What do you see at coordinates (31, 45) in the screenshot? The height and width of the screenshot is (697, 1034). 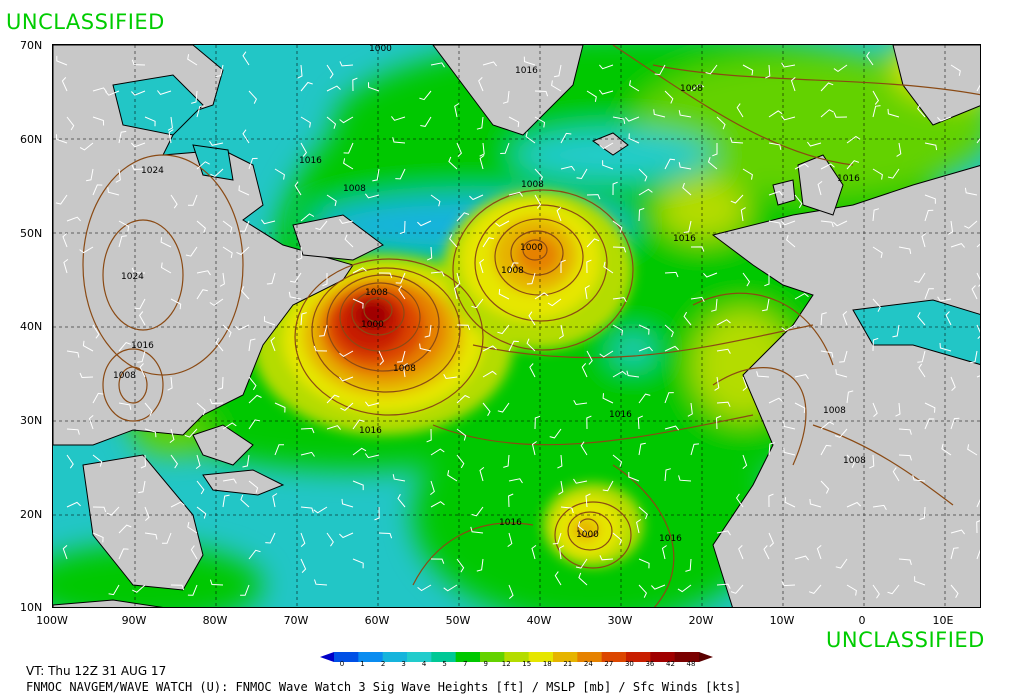 I see `lat-label-70n: 70N` at bounding box center [31, 45].